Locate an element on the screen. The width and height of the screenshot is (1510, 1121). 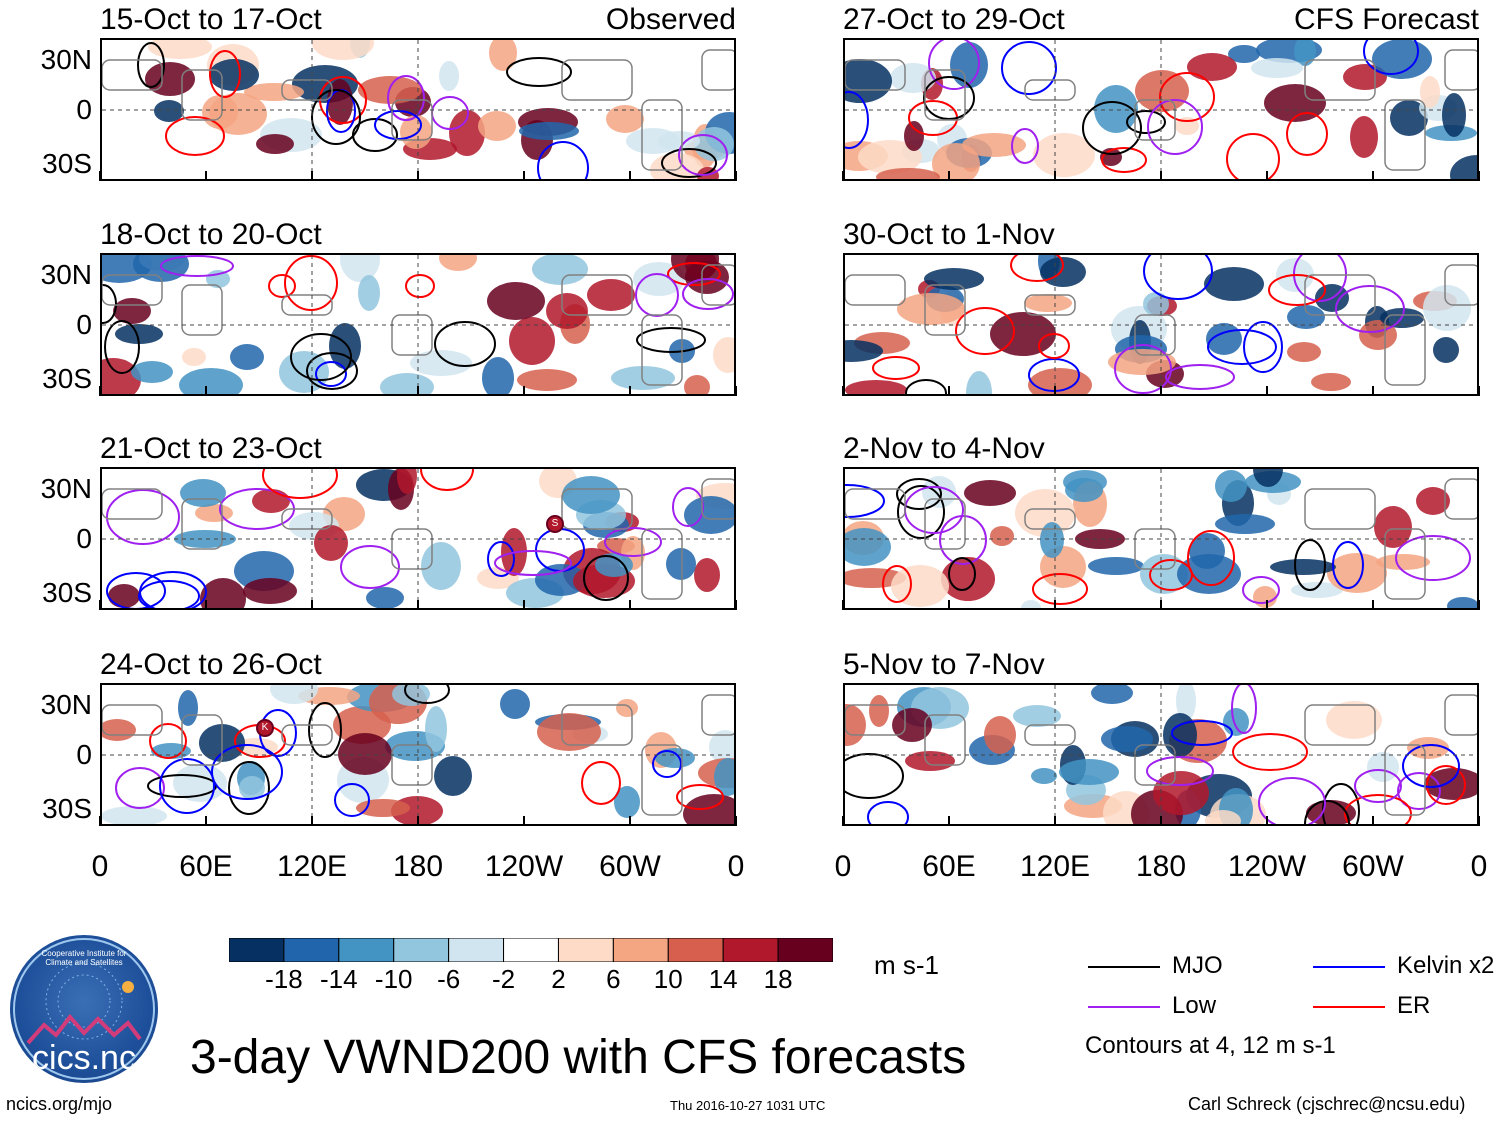
logo-text: cics.nc is located at coordinates (84, 1058).